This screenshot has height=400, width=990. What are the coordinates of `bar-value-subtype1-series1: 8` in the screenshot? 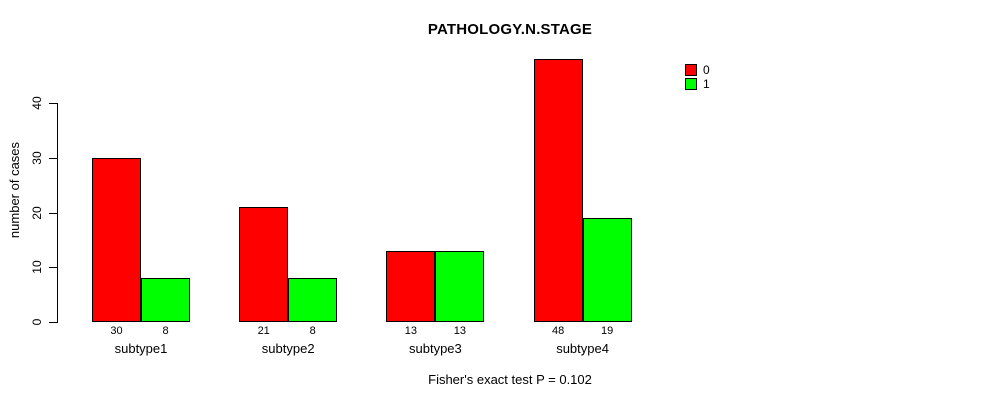 It's located at (165, 331).